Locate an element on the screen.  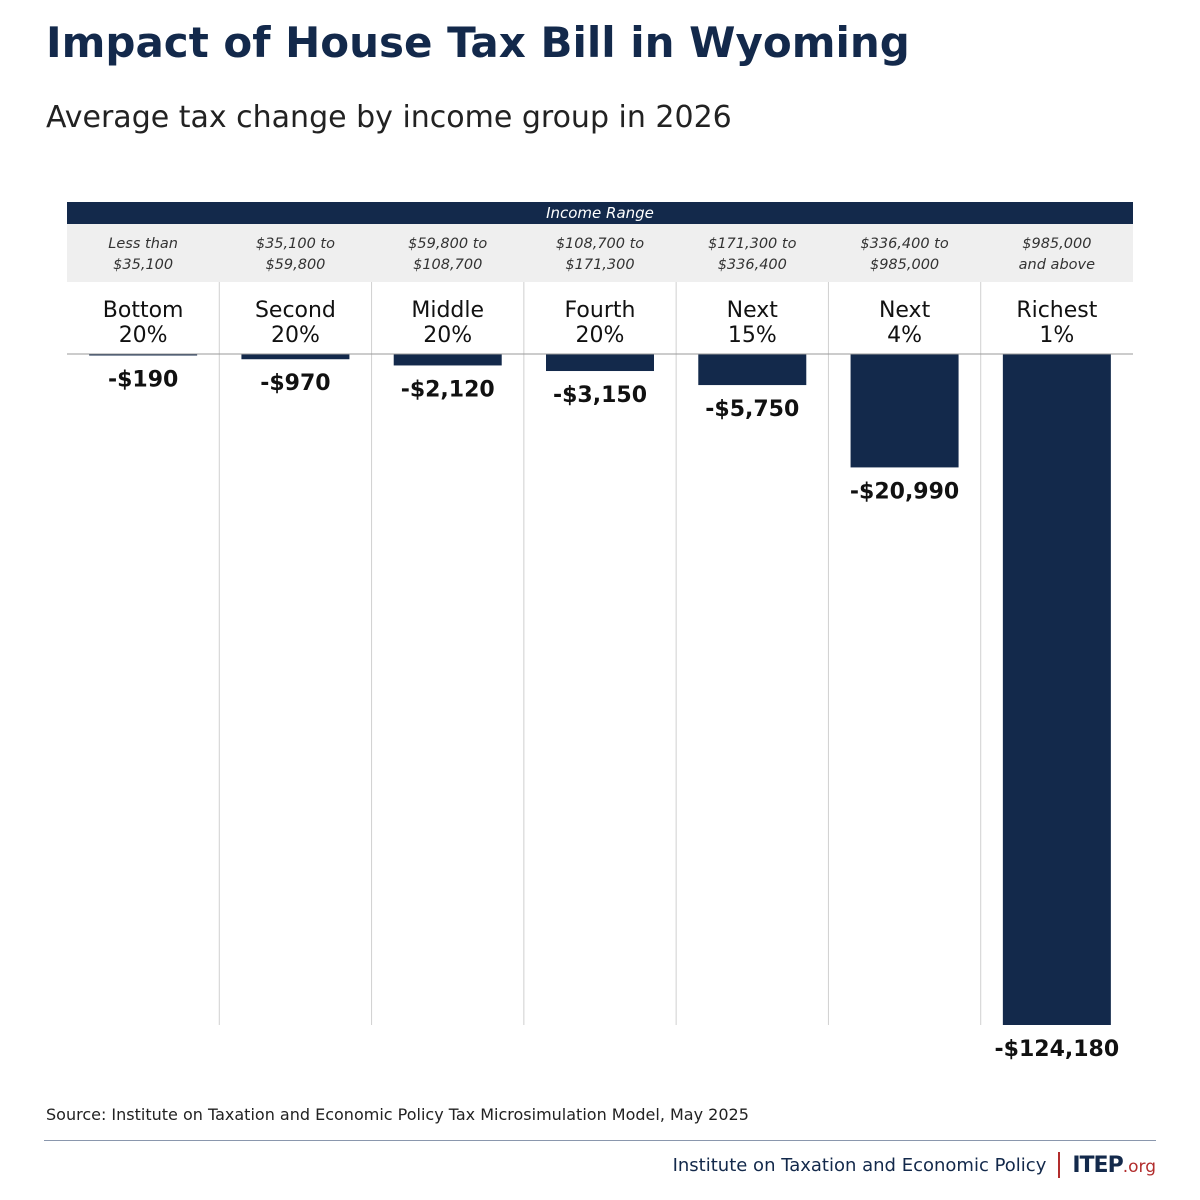
income-range-label: $336,400 to is located at coordinates (904, 244).